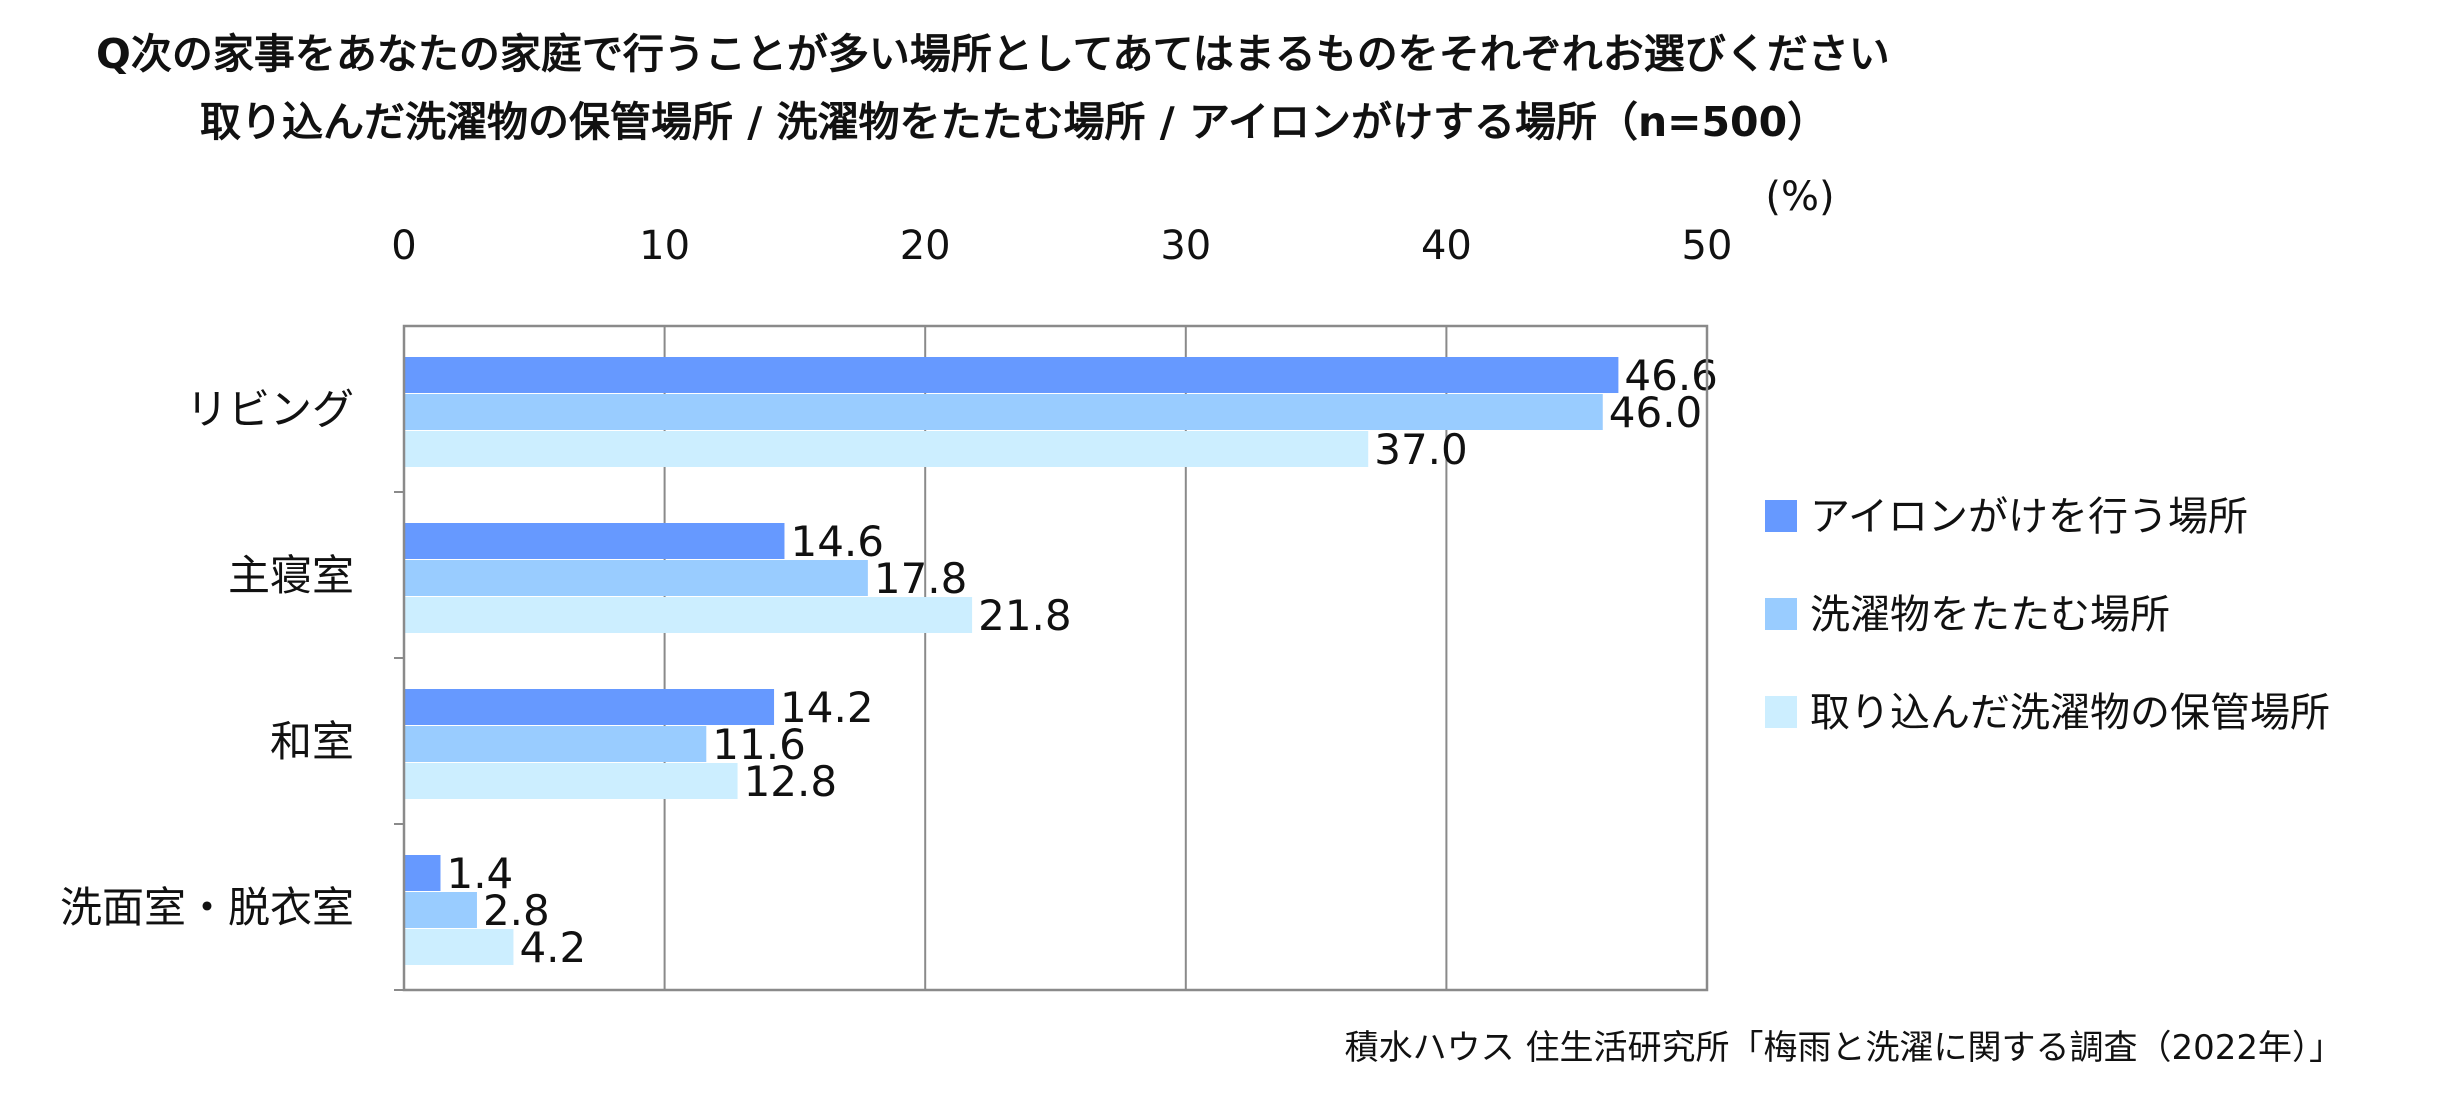 The height and width of the screenshot is (1095, 2438). I want to click on data-label: 14.2, so click(827, 707).